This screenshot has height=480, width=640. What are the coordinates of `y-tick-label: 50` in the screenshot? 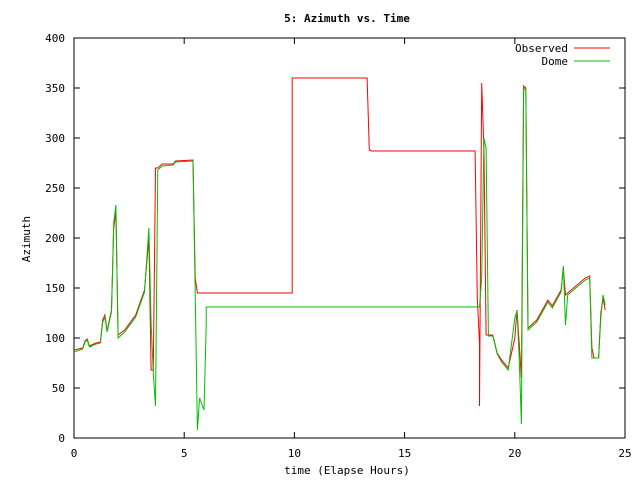 It's located at (58, 388).